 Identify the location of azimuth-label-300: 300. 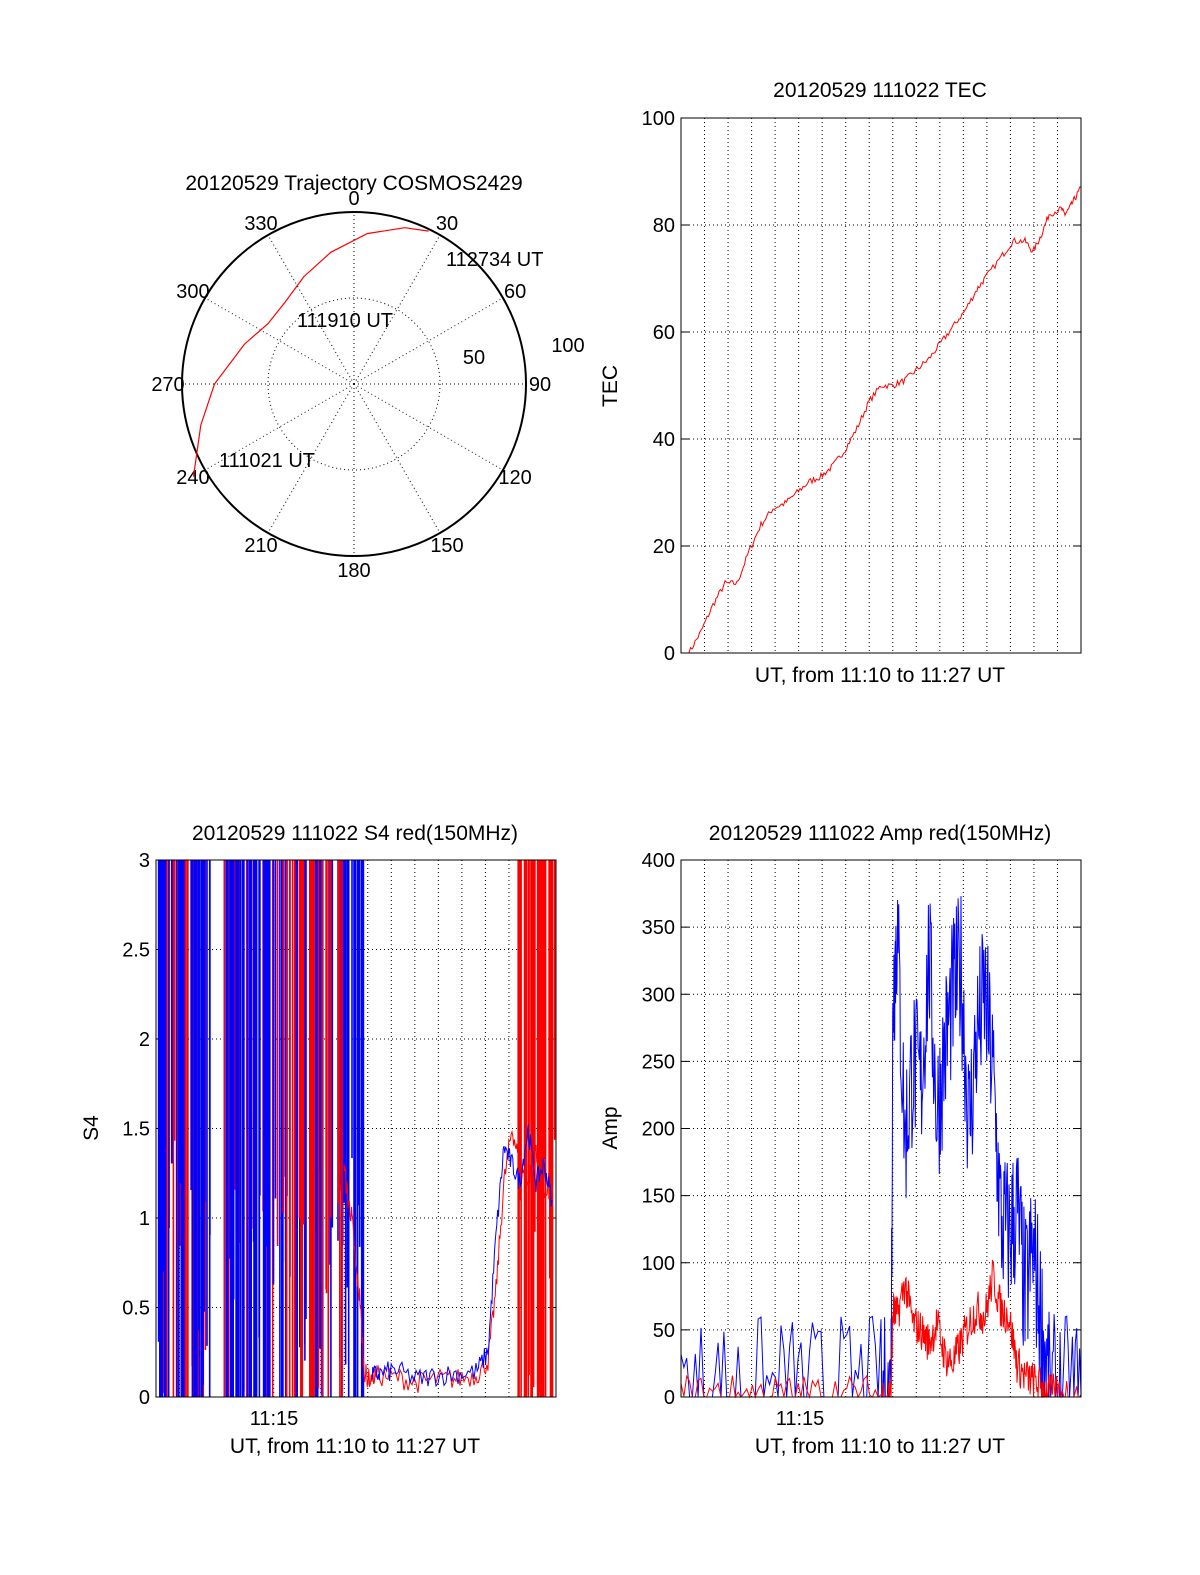
(192, 292).